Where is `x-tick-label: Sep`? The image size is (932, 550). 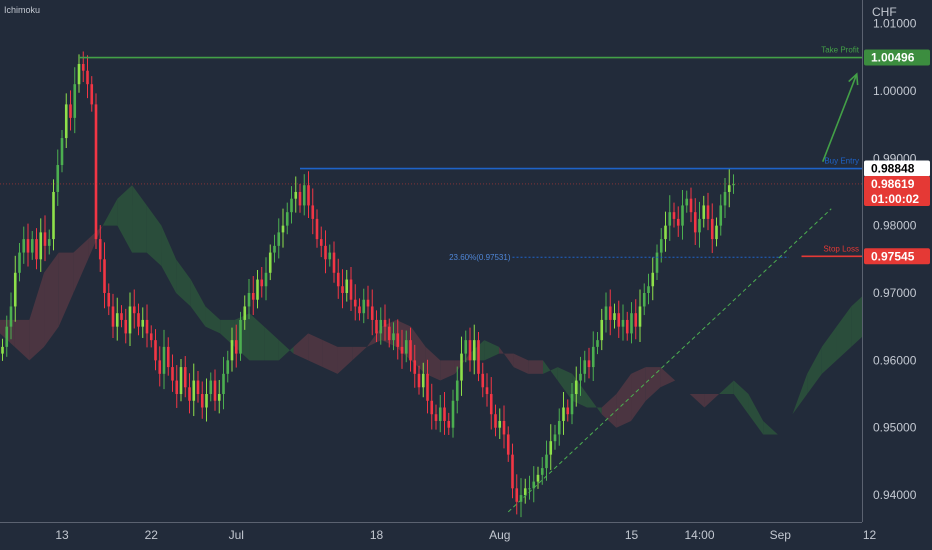
x-tick-label: Sep is located at coordinates (781, 535).